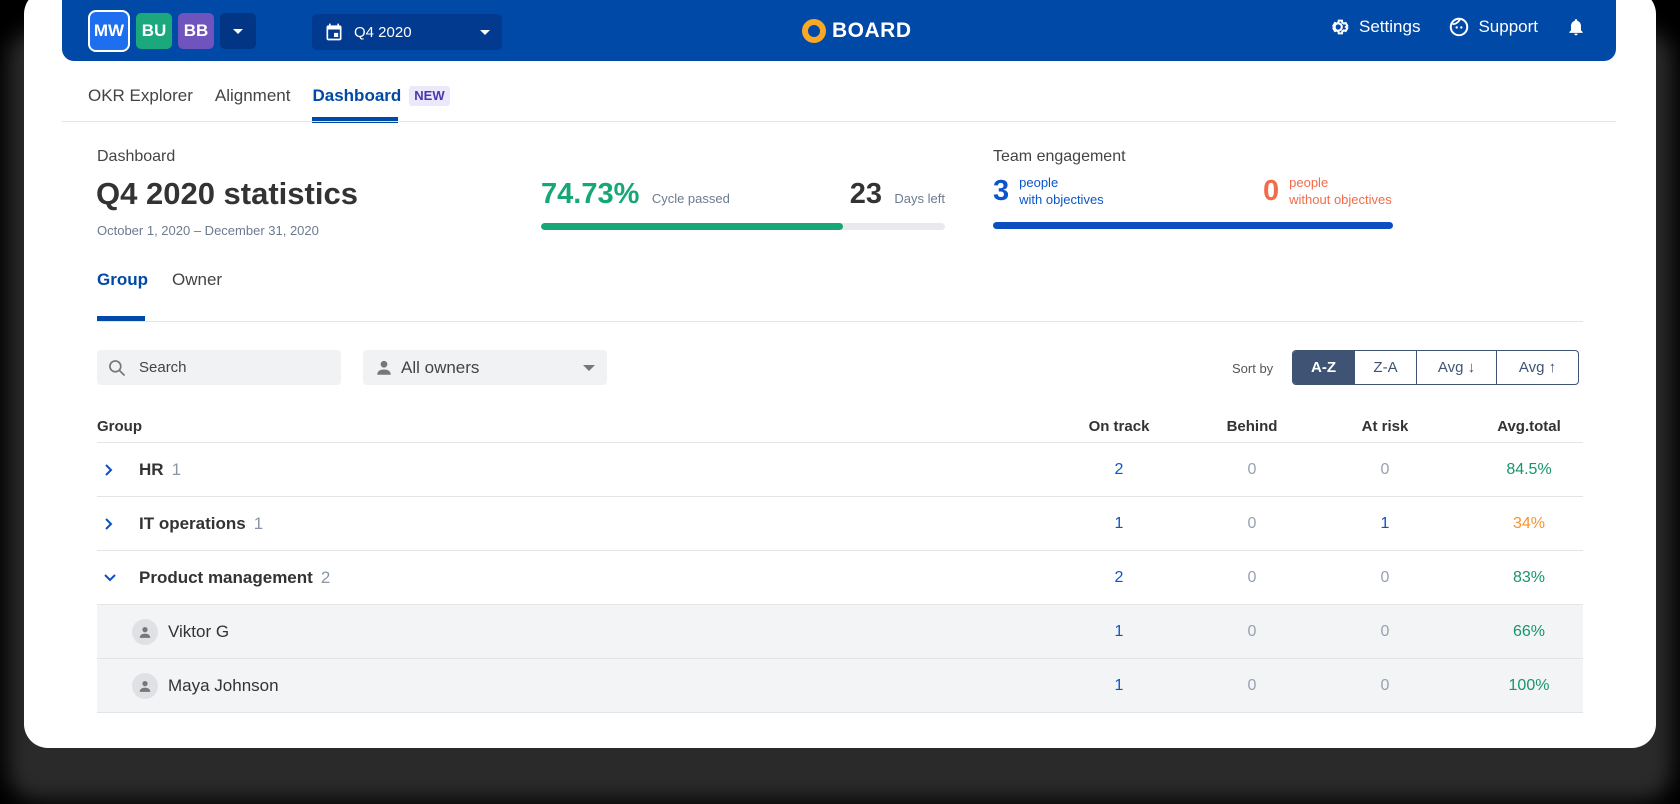 Image resolution: width=1680 pixels, height=804 pixels. I want to click on tab-owner: Owner, so click(197, 296).